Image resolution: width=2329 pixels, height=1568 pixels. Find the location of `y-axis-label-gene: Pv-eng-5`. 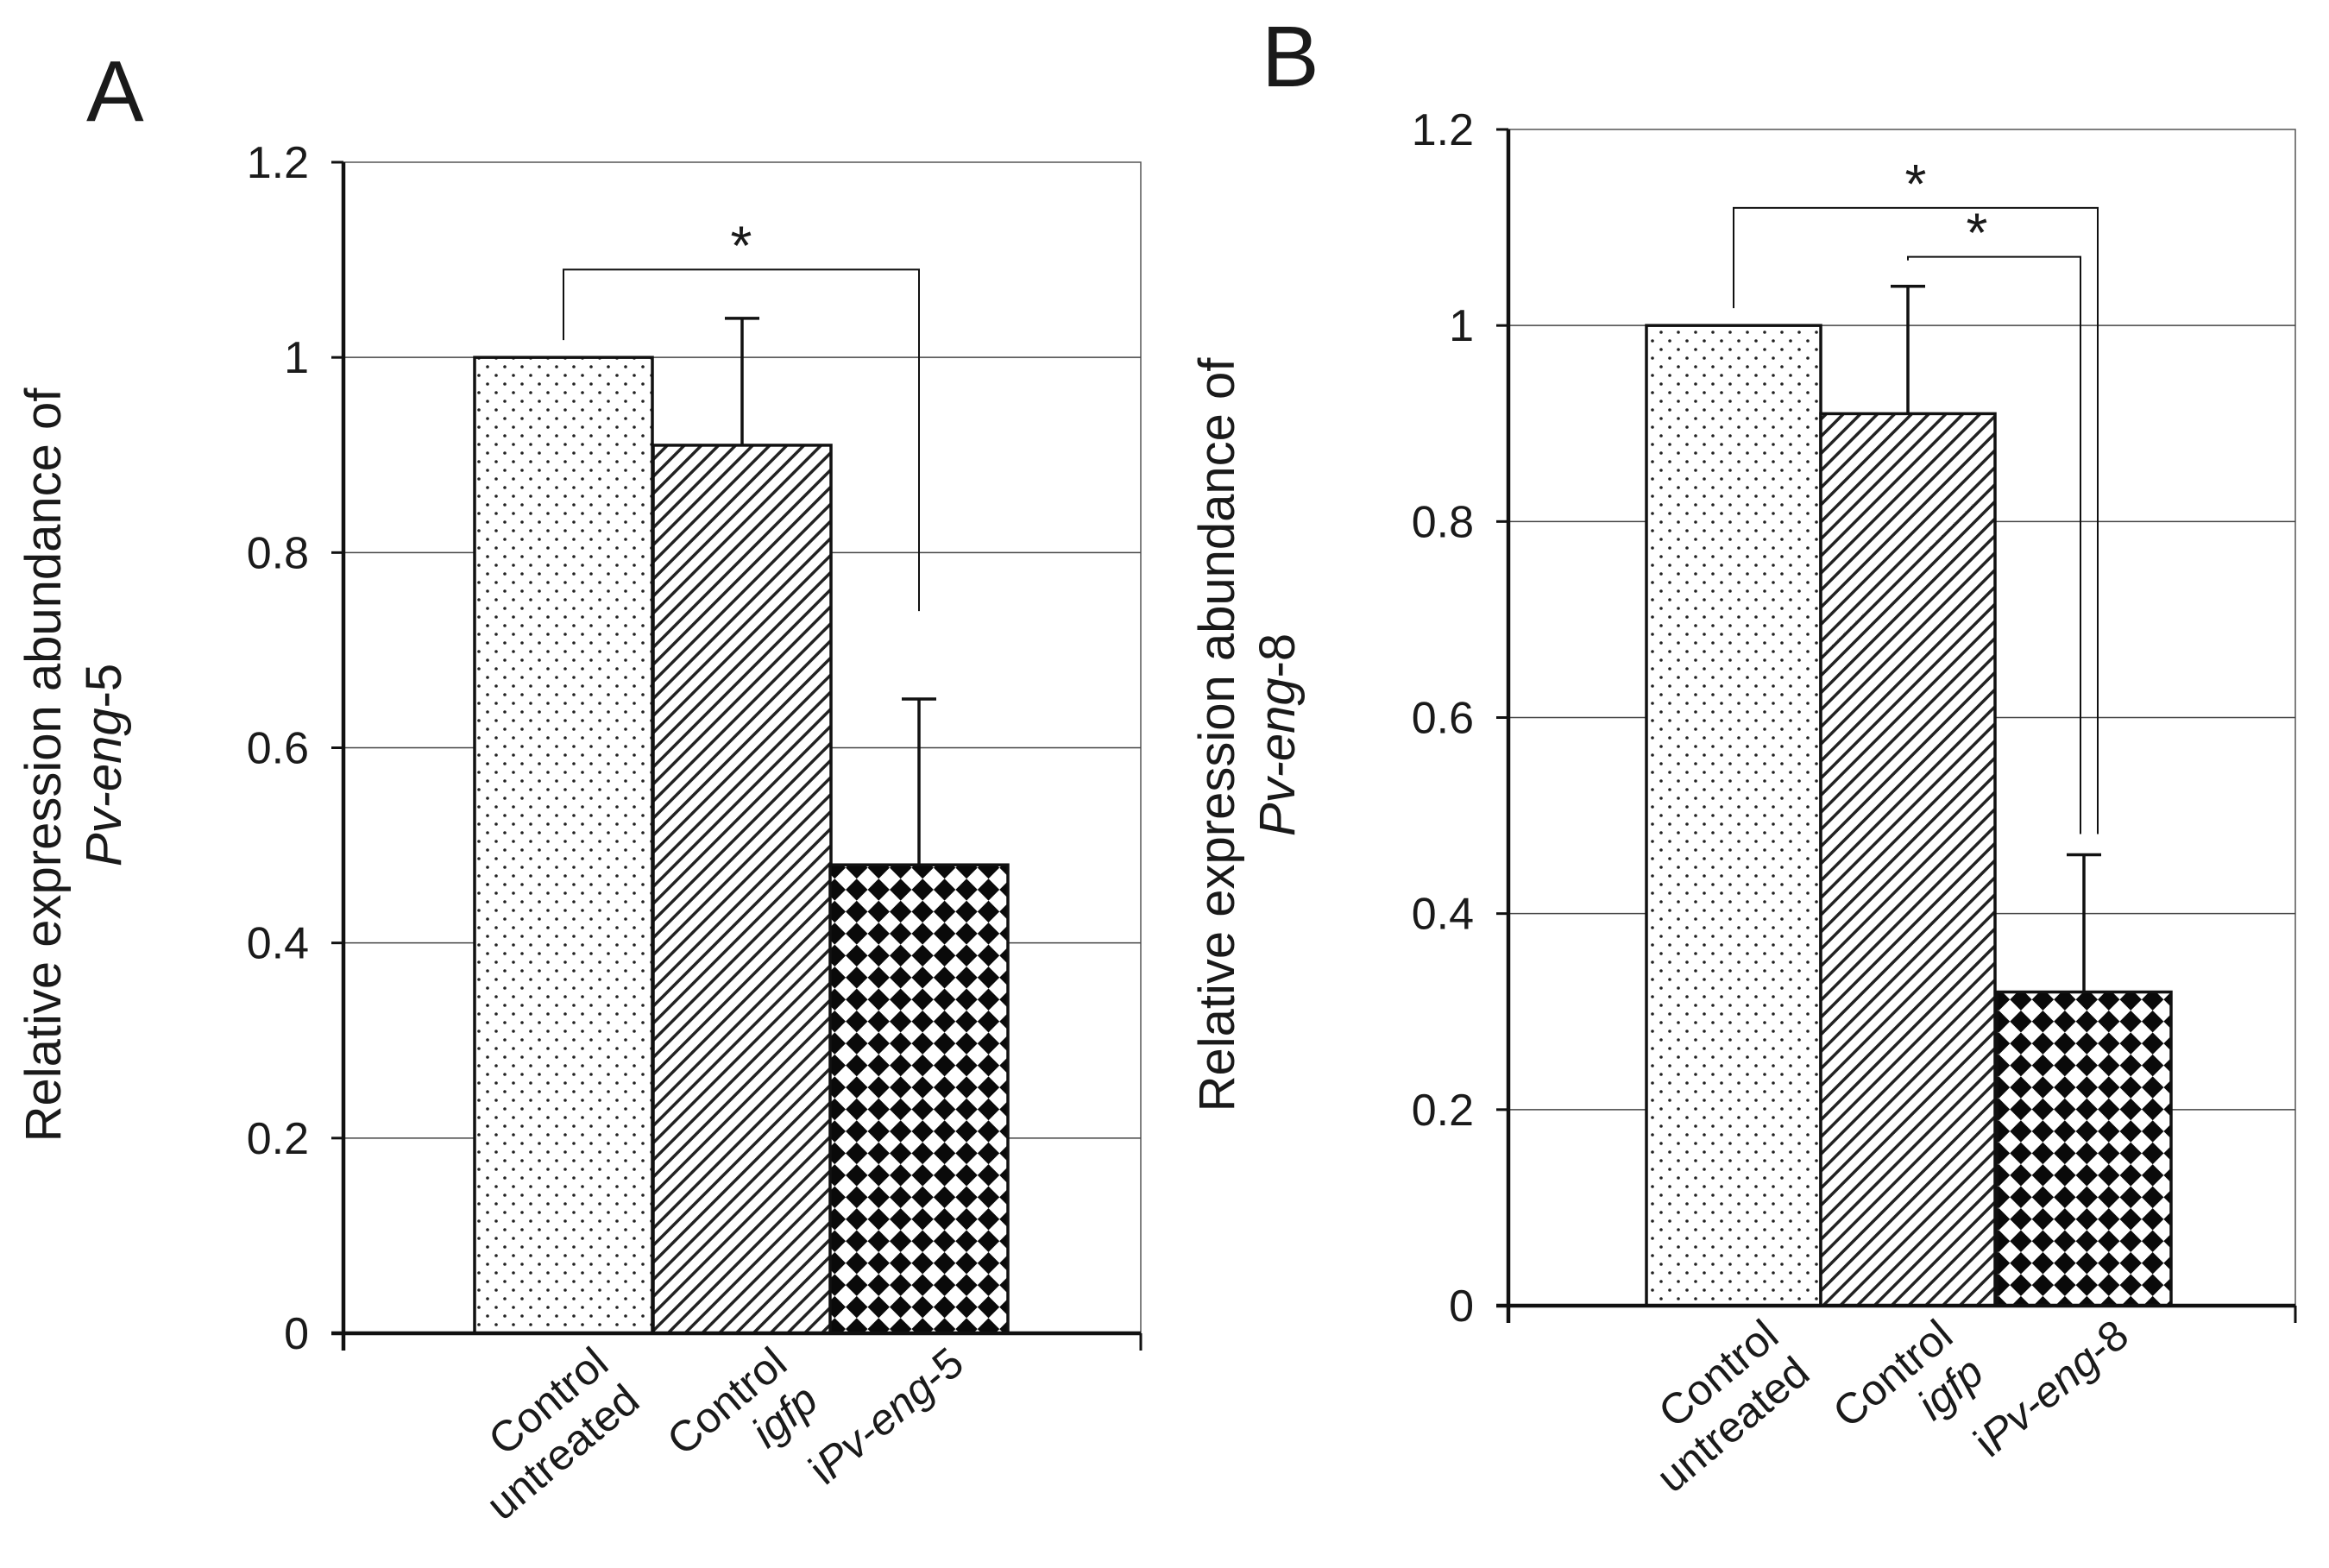

y-axis-label-gene: Pv-eng-5 is located at coordinates (104, 765).